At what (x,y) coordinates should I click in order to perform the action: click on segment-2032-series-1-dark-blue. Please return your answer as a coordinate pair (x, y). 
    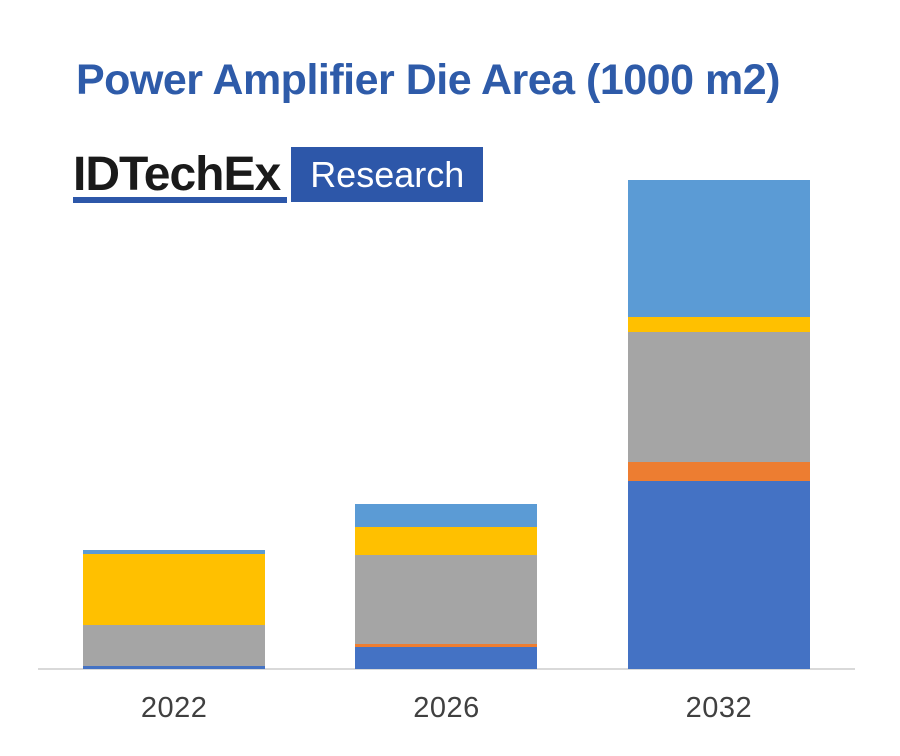
    Looking at the image, I should click on (718, 575).